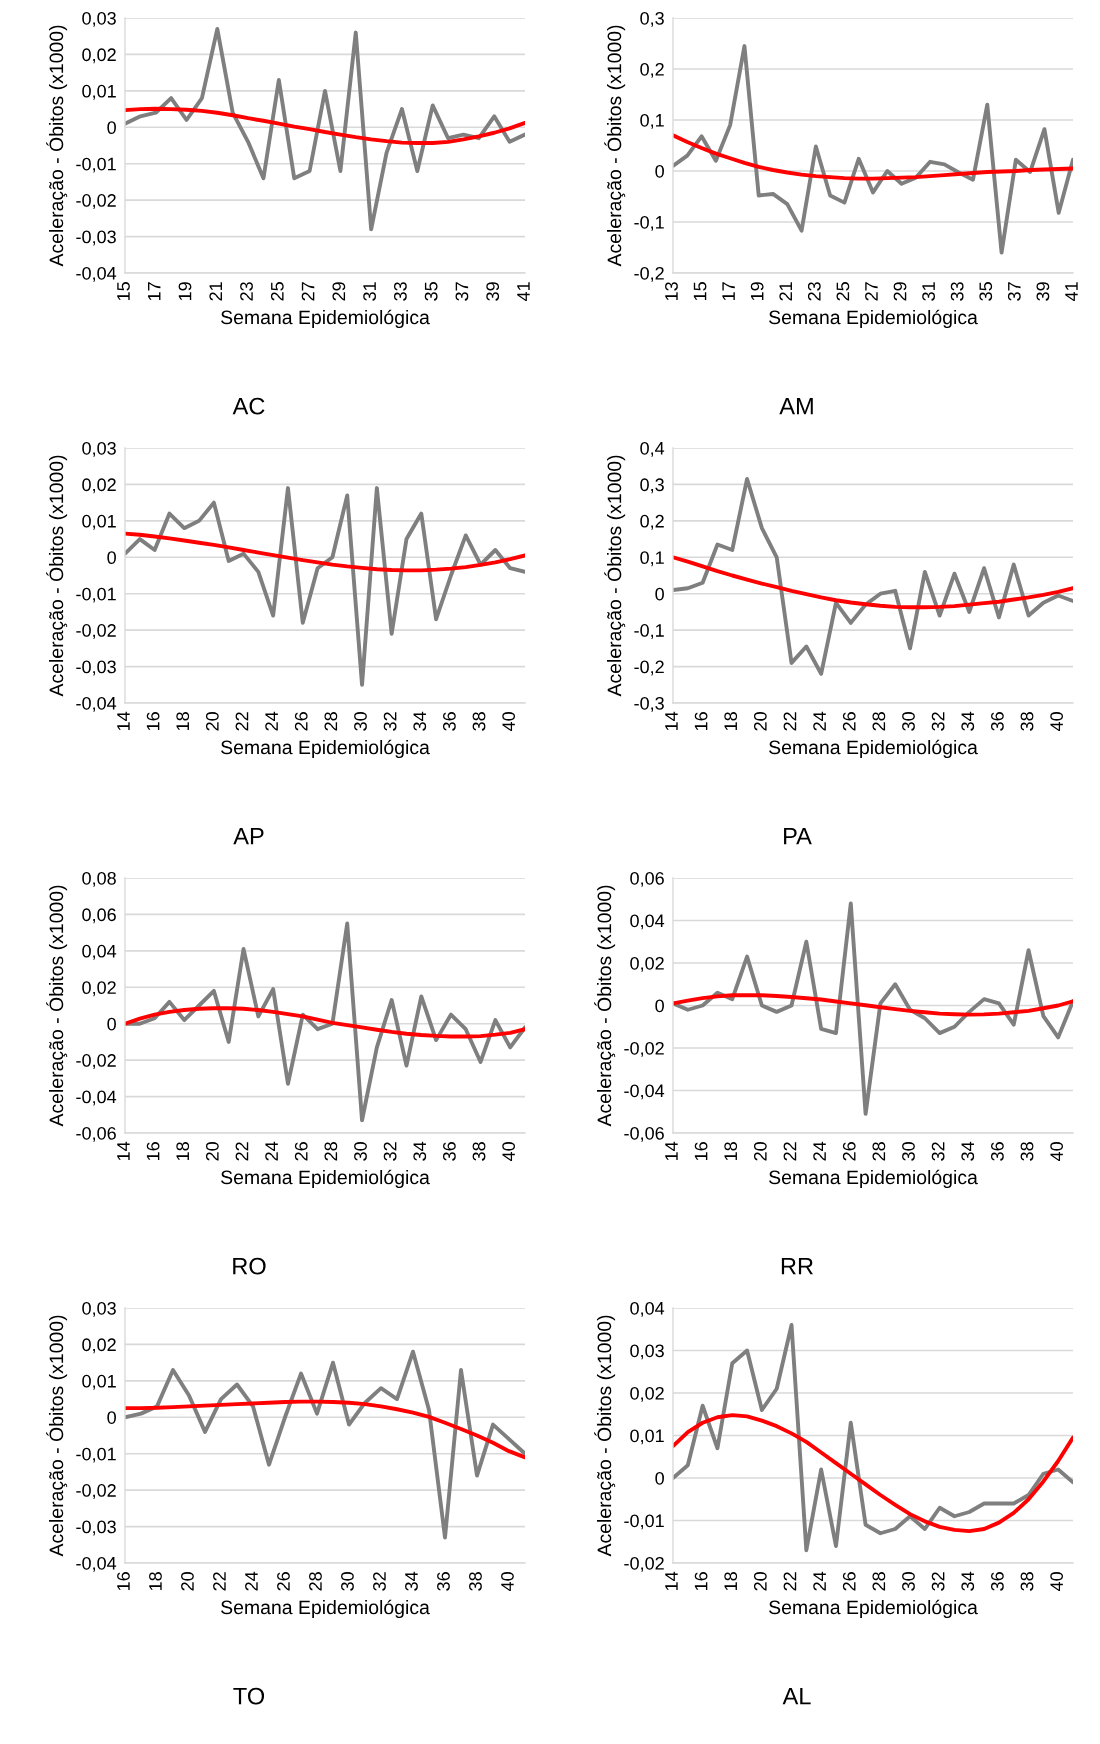  Describe the element at coordinates (99, 522) in the screenshot. I see `y-tick-label: 0,01` at that location.